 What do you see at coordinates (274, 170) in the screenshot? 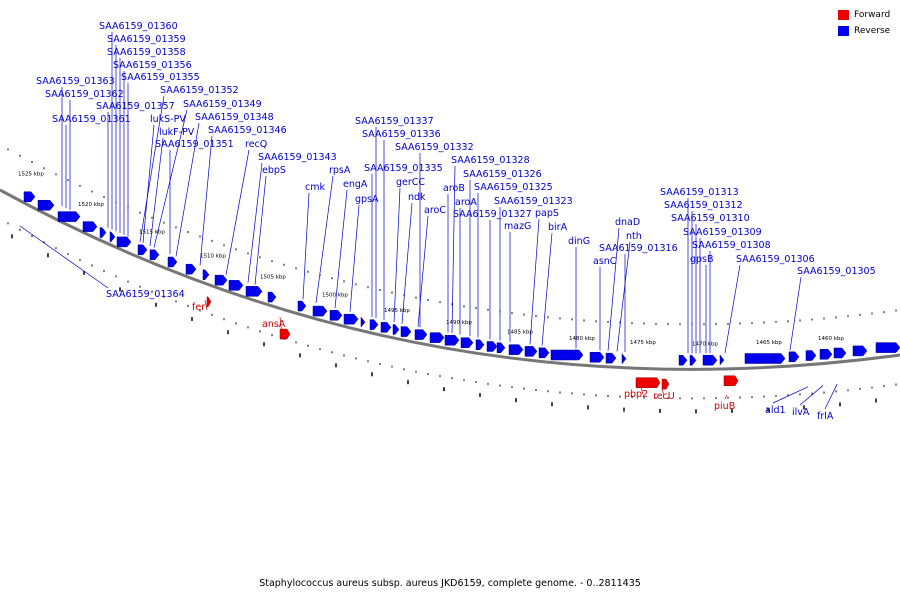
I see `gene-label: ebpS` at bounding box center [274, 170].